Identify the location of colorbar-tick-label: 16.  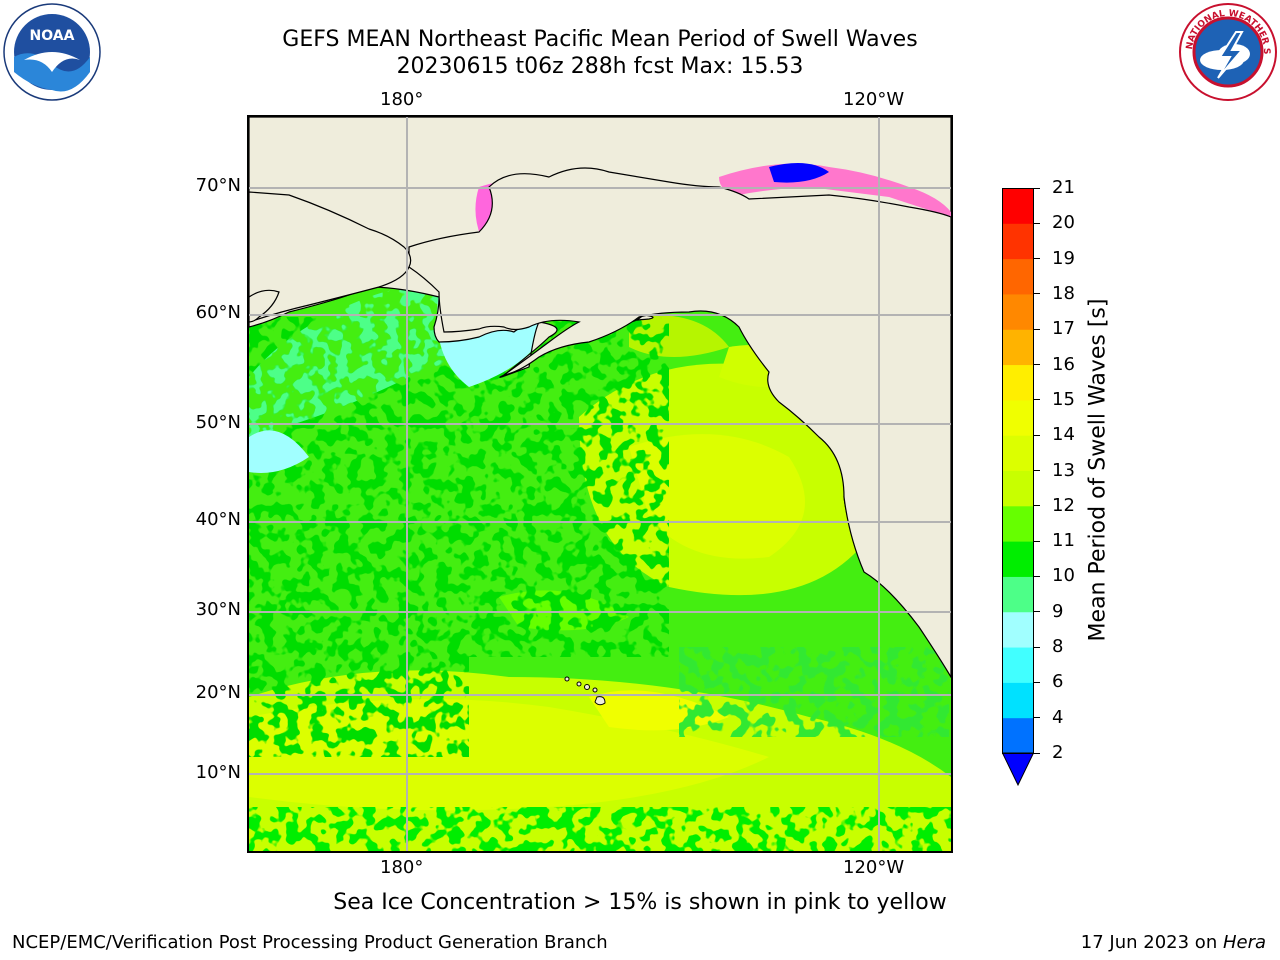
(1063, 364).